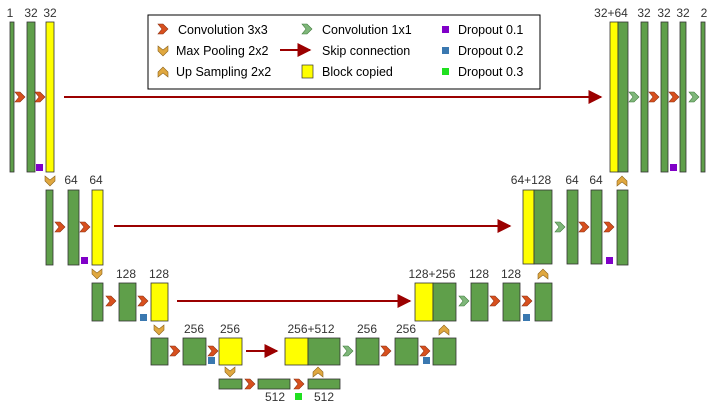 This screenshot has height=412, width=715. What do you see at coordinates (163, 29) in the screenshot?
I see `conv3-legend-icon` at bounding box center [163, 29].